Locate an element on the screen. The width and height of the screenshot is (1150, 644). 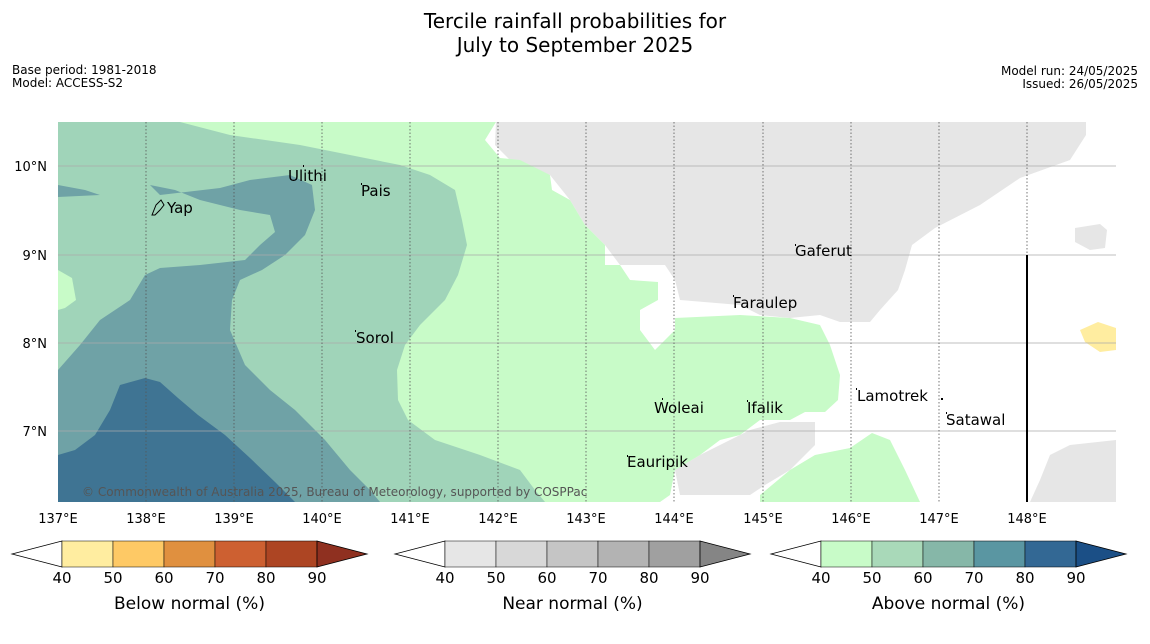
near-normal-legend-arrow-left is located at coordinates (419, 554).